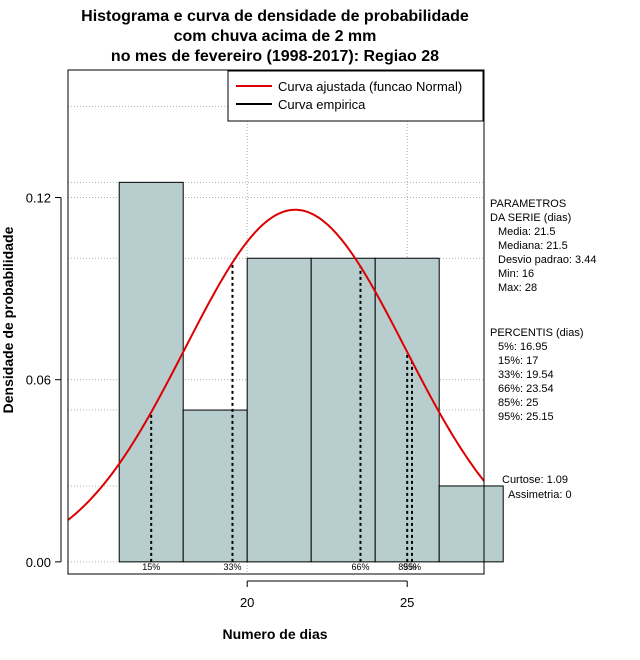 The height and width of the screenshot is (660, 640). What do you see at coordinates (38, 198) in the screenshot?
I see `y-tick-label-2: 0.12` at bounding box center [38, 198].